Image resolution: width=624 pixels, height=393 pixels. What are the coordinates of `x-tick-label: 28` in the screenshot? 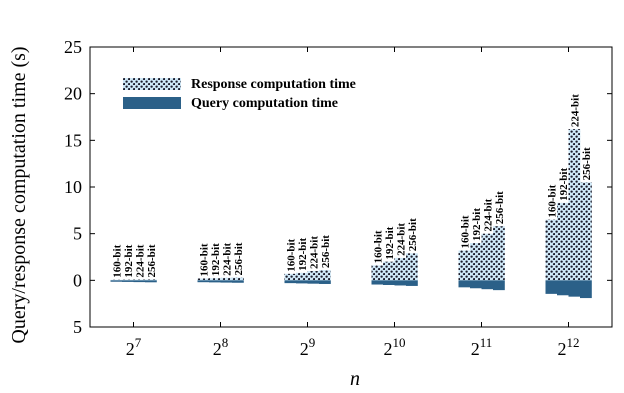 It's located at (221, 347).